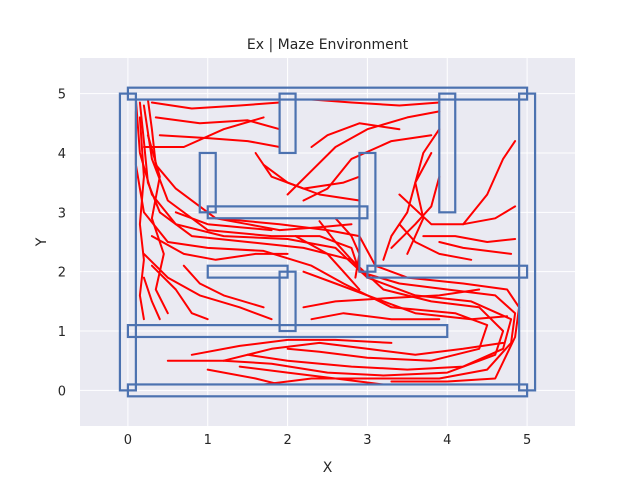 The image size is (640, 480). What do you see at coordinates (62, 244) in the screenshot?
I see `y-tick-labels: 0 1 2 3 4 5` at bounding box center [62, 244].